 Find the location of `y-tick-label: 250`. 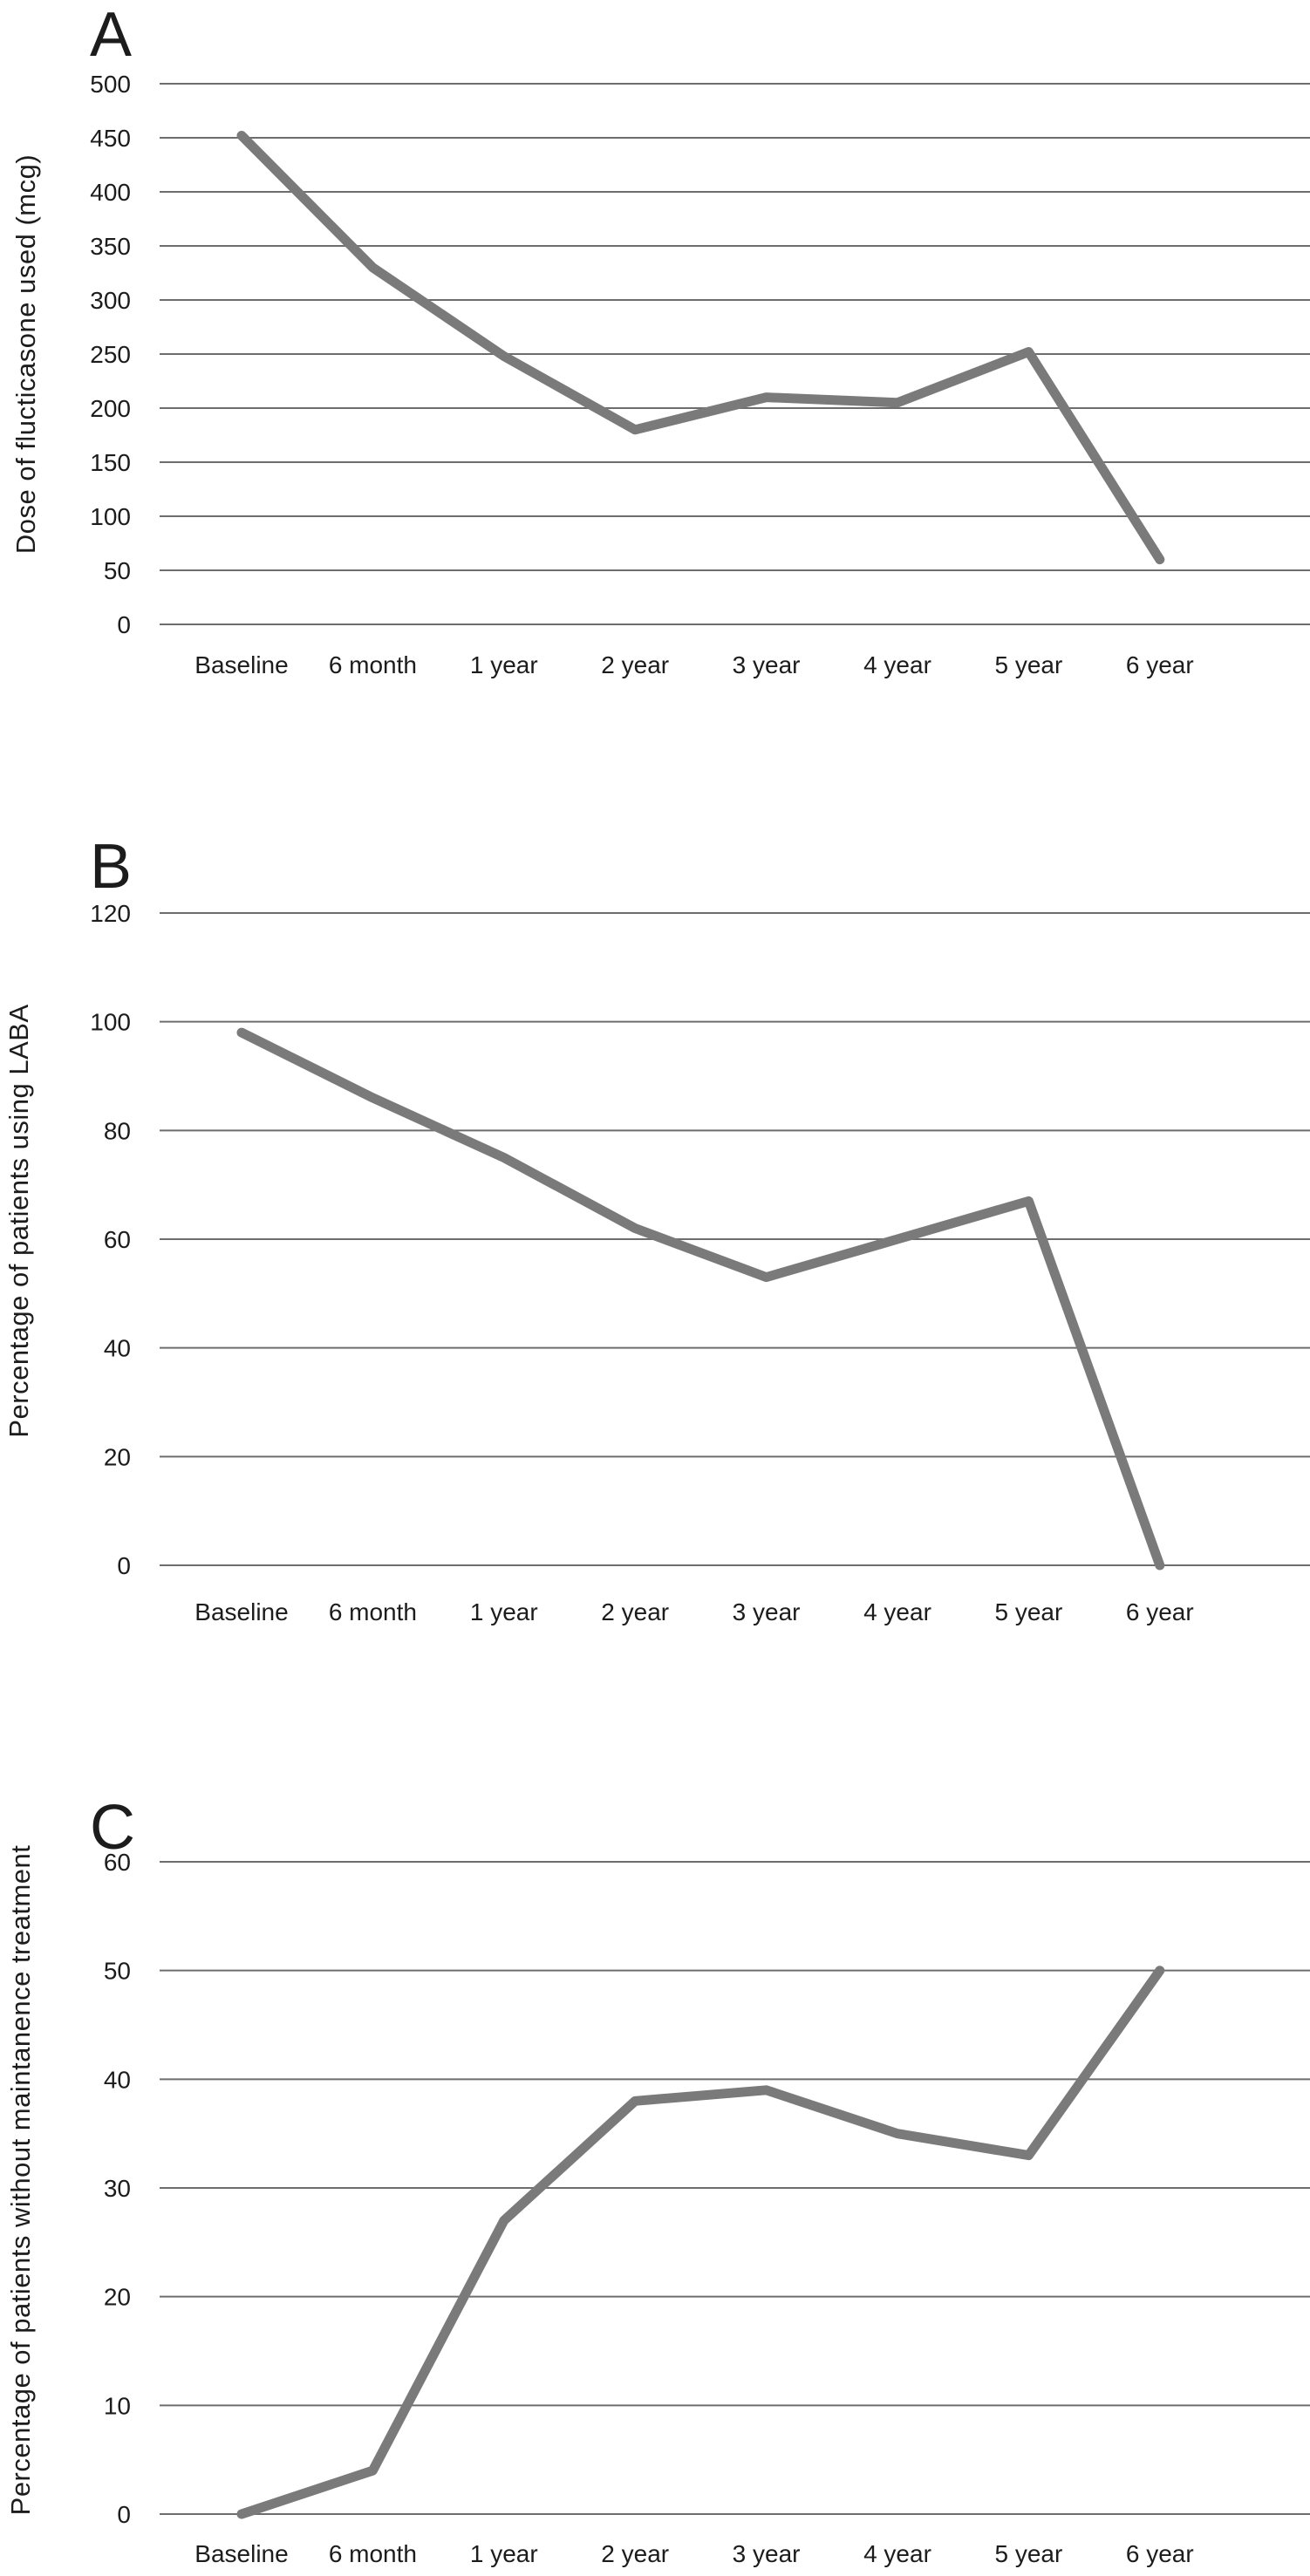

y-tick-label: 250 is located at coordinates (110, 355).